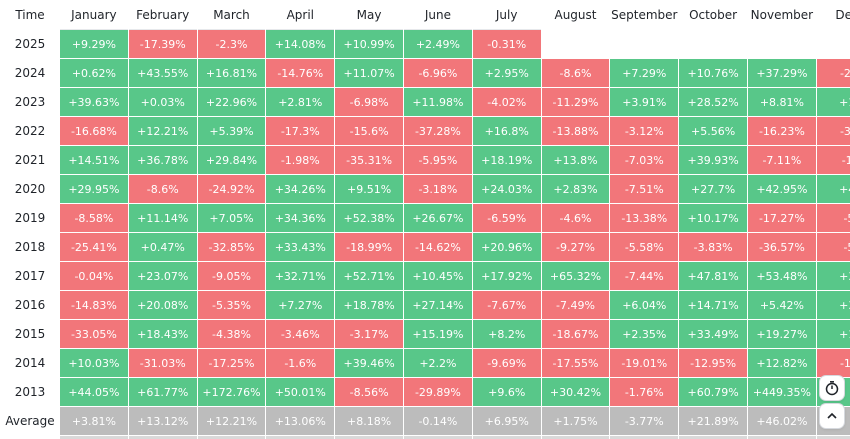  I want to click on return-cell: +46, so click(833, 189).